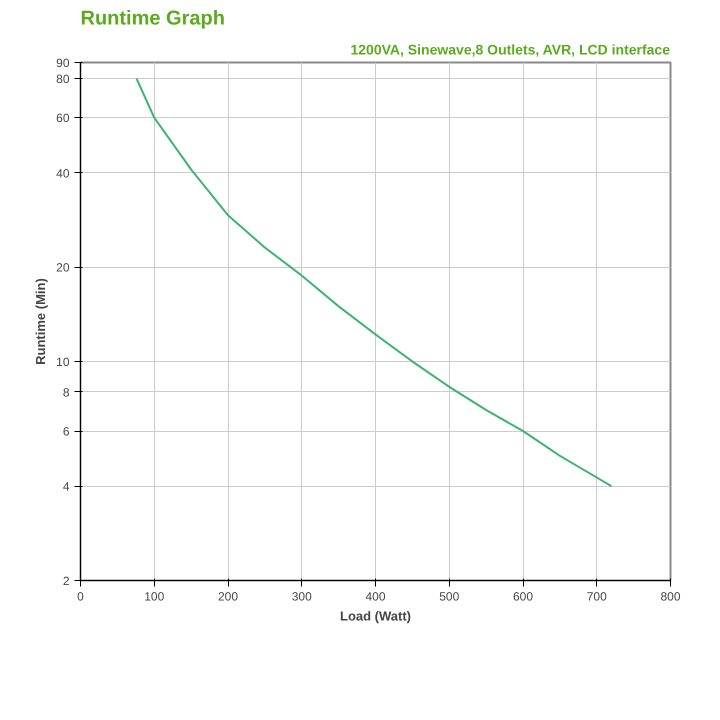  I want to click on y-tick-label: 2, so click(66, 581).